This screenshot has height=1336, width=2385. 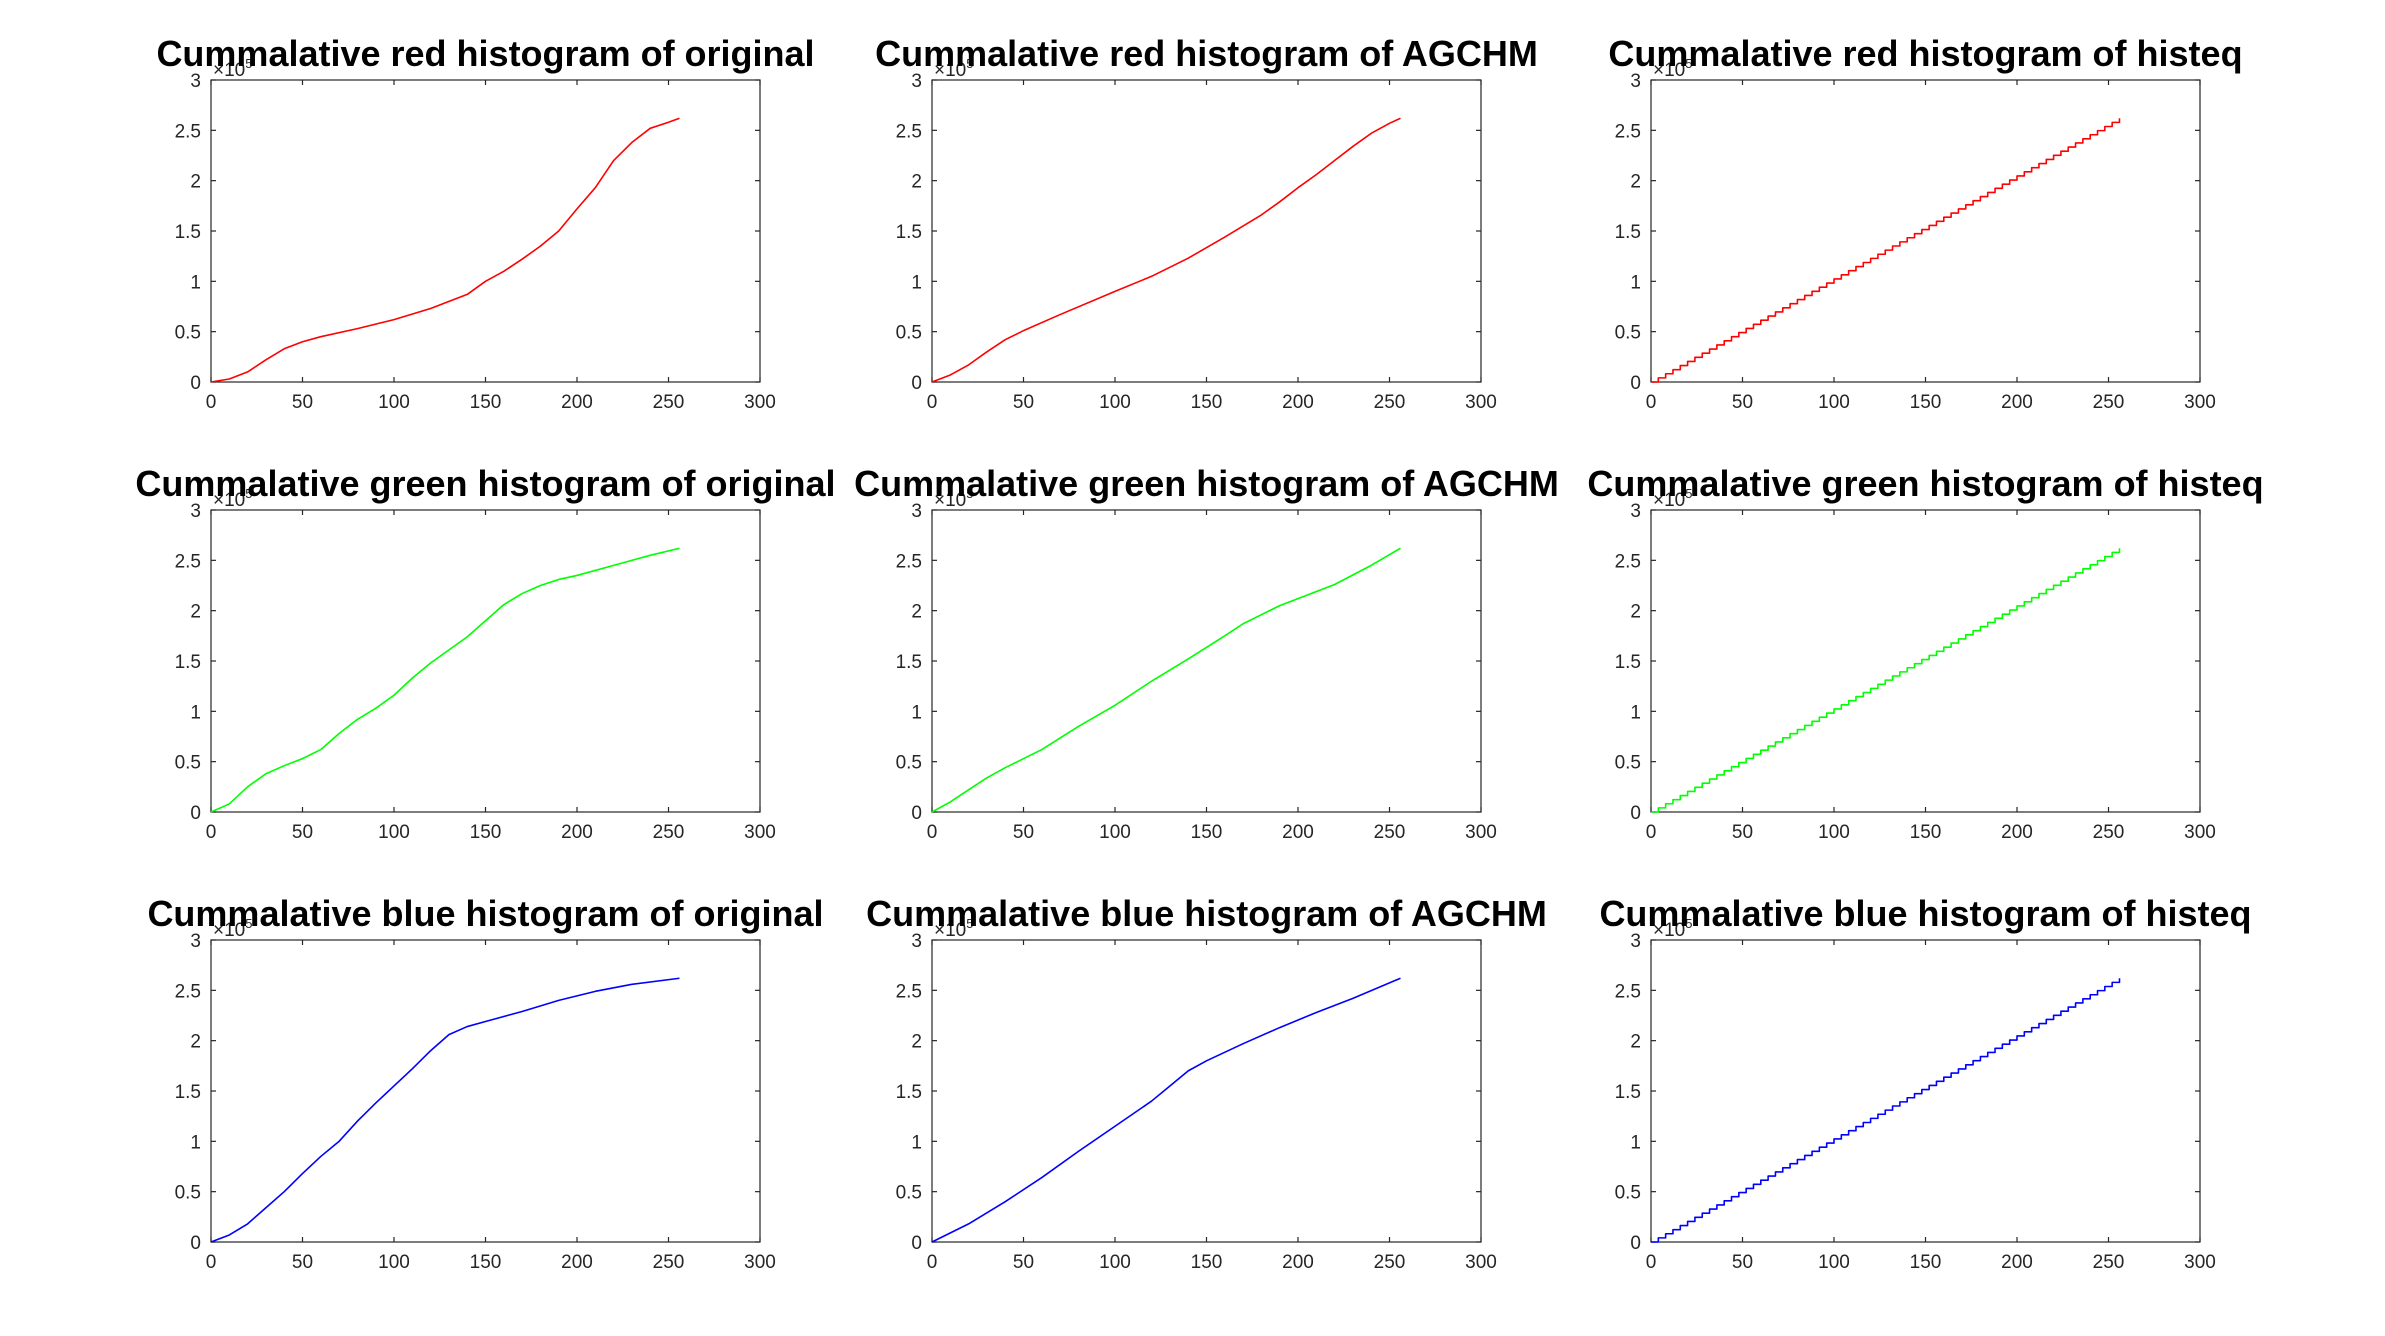 I want to click on chart-title: Cummalative green histogram of original, so click(x=485, y=483).